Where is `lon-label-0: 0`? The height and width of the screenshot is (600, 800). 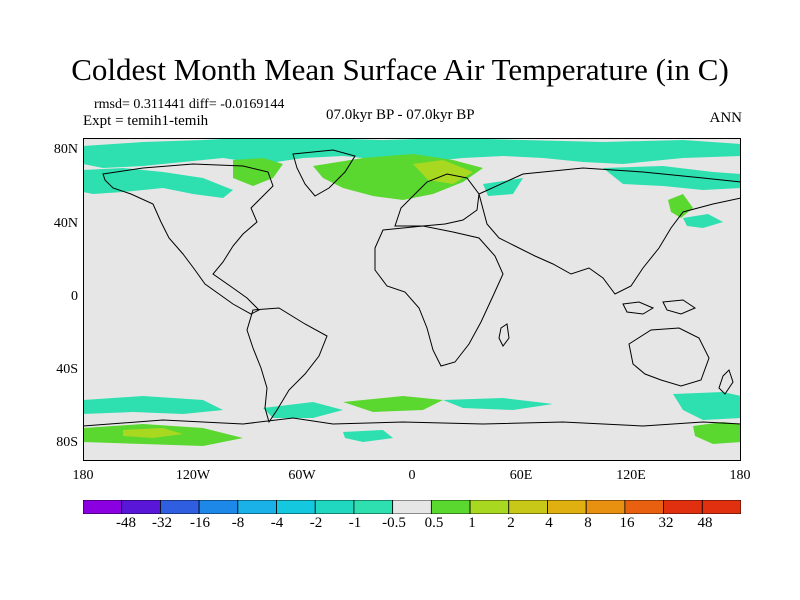 lon-label-0: 0 is located at coordinates (412, 475).